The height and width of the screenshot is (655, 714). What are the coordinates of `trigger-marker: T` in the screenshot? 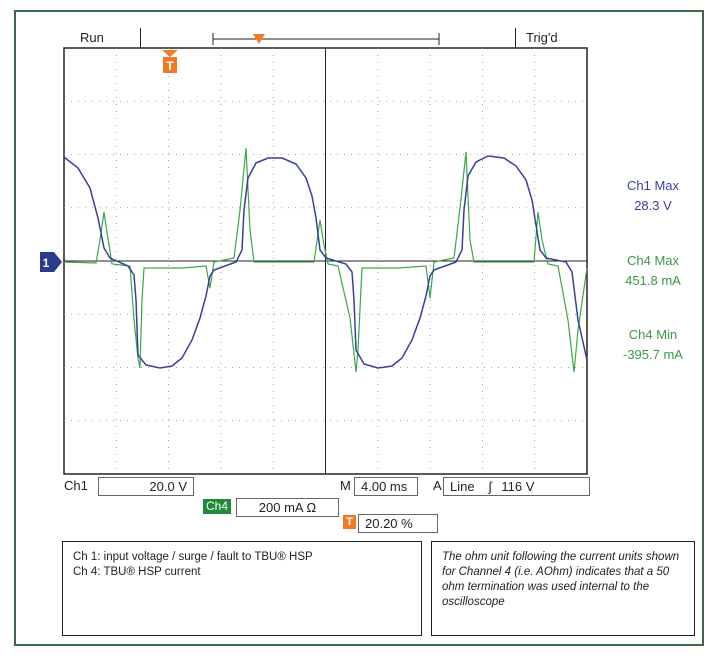 It's located at (170, 61).